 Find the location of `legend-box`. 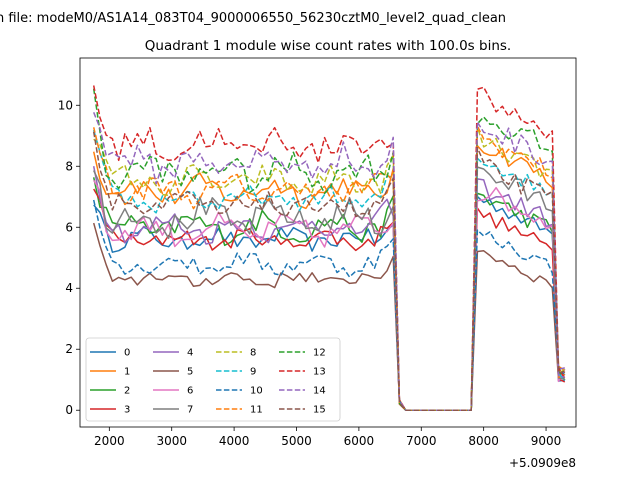

legend-box is located at coordinates (213, 379).